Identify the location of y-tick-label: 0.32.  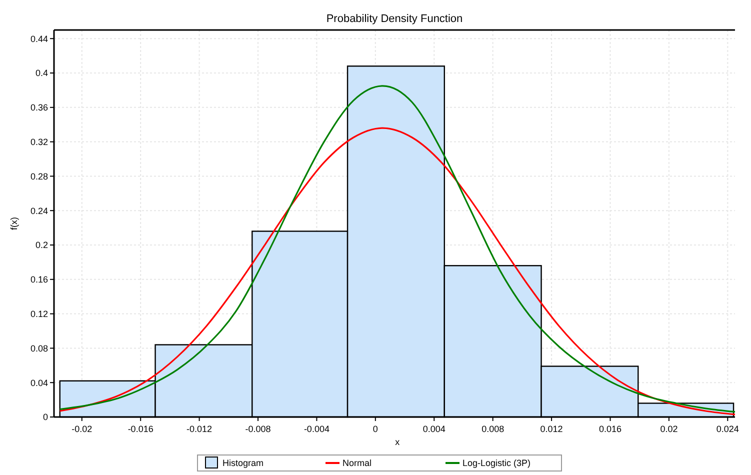
(39, 141).